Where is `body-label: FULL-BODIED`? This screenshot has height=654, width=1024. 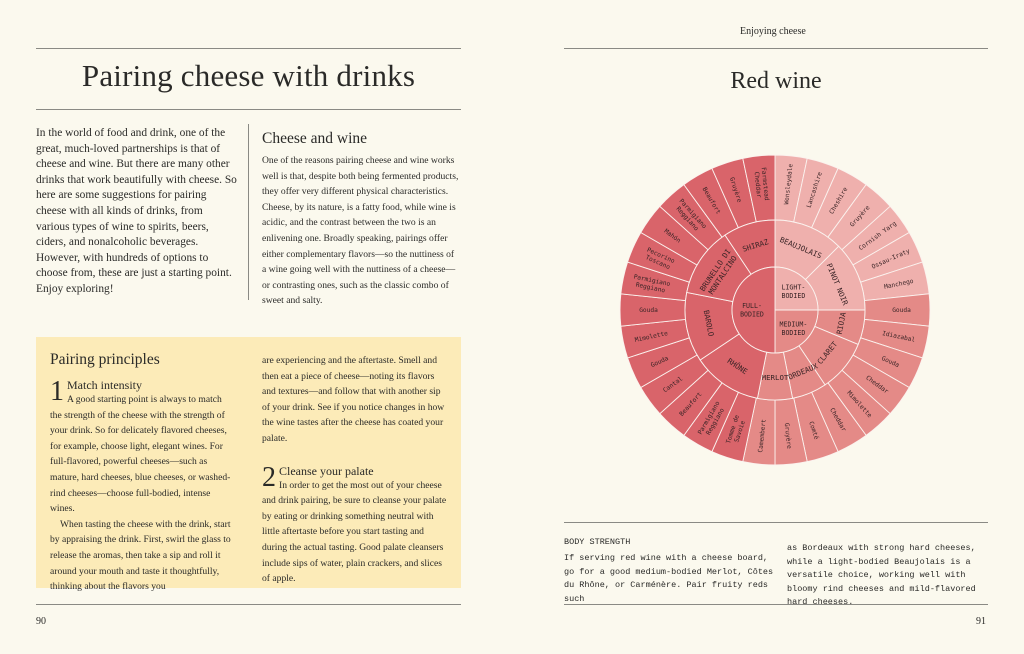 body-label: FULL-BODIED is located at coordinates (752, 310).